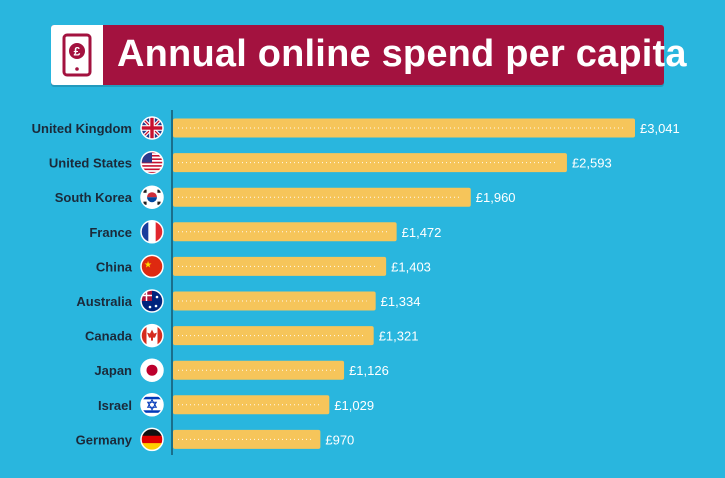 The image size is (725, 478). I want to click on category-label: France, so click(110, 232).